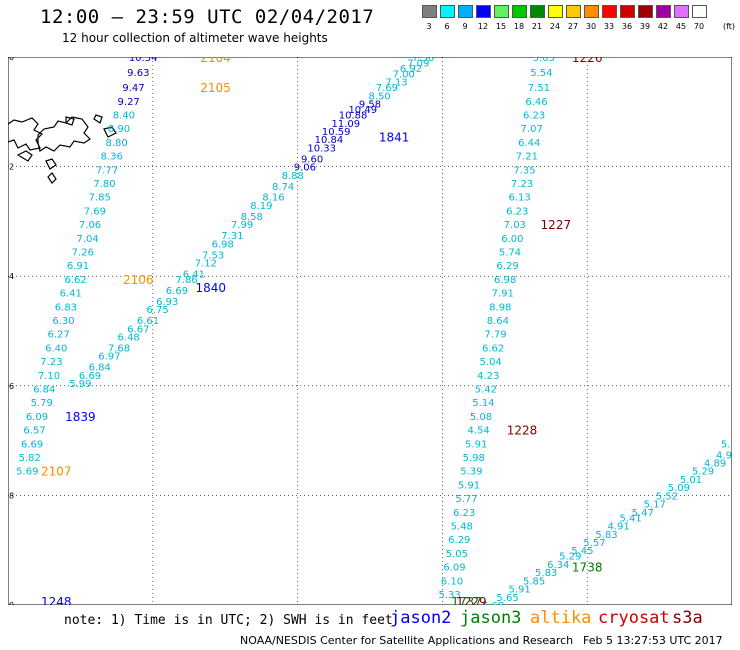 Image resolution: width=740 pixels, height=650 pixels. I want to click on swh-value: 6.57, so click(34, 431).